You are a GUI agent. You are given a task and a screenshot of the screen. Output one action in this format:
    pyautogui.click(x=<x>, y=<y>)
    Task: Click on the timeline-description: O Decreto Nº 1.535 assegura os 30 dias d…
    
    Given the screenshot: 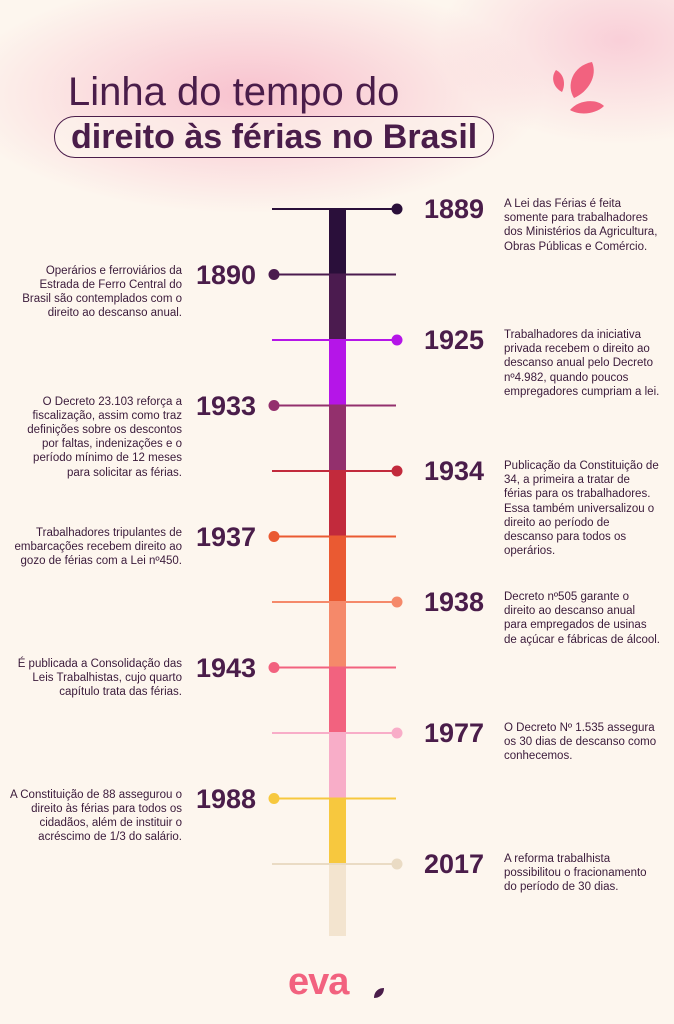 What is the action you would take?
    pyautogui.click(x=580, y=742)
    